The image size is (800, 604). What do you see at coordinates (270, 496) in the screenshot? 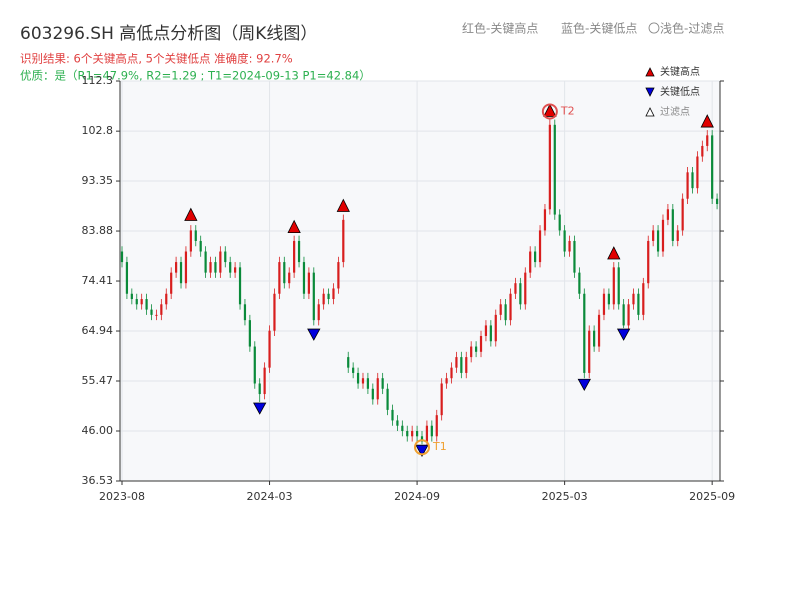
I see `x-tick-label: 2024-03` at bounding box center [270, 496].